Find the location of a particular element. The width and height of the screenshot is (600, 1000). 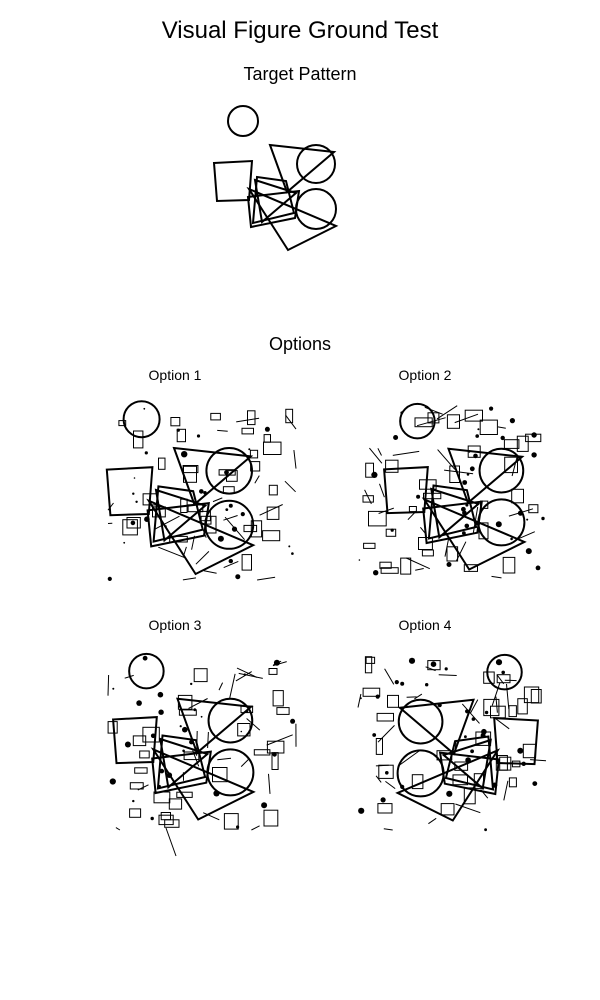

target-square is located at coordinates (273, 209).